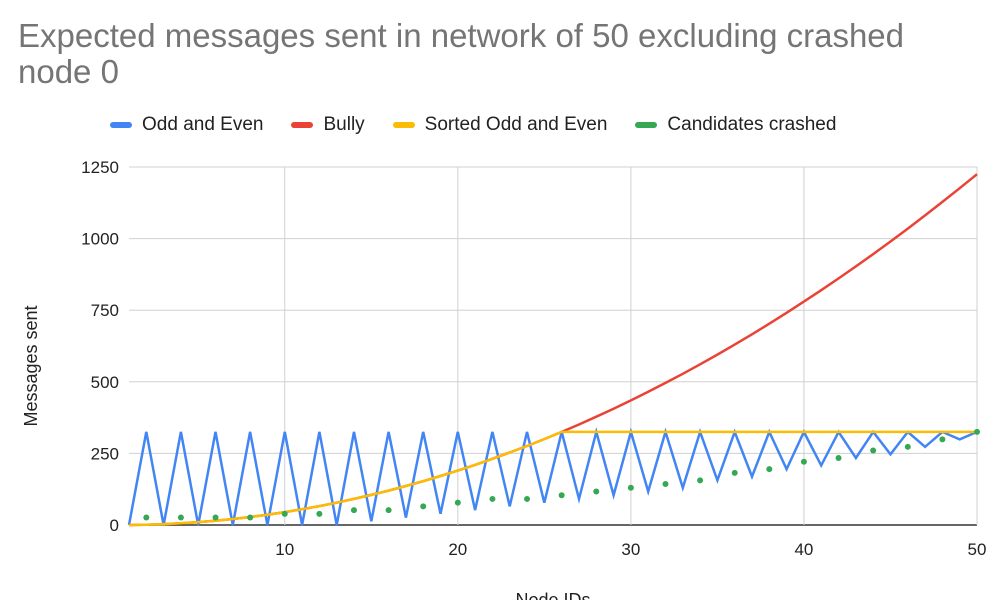 The image size is (1000, 600). Describe the element at coordinates (105, 453) in the screenshot. I see `y-tick-label: 250` at that location.